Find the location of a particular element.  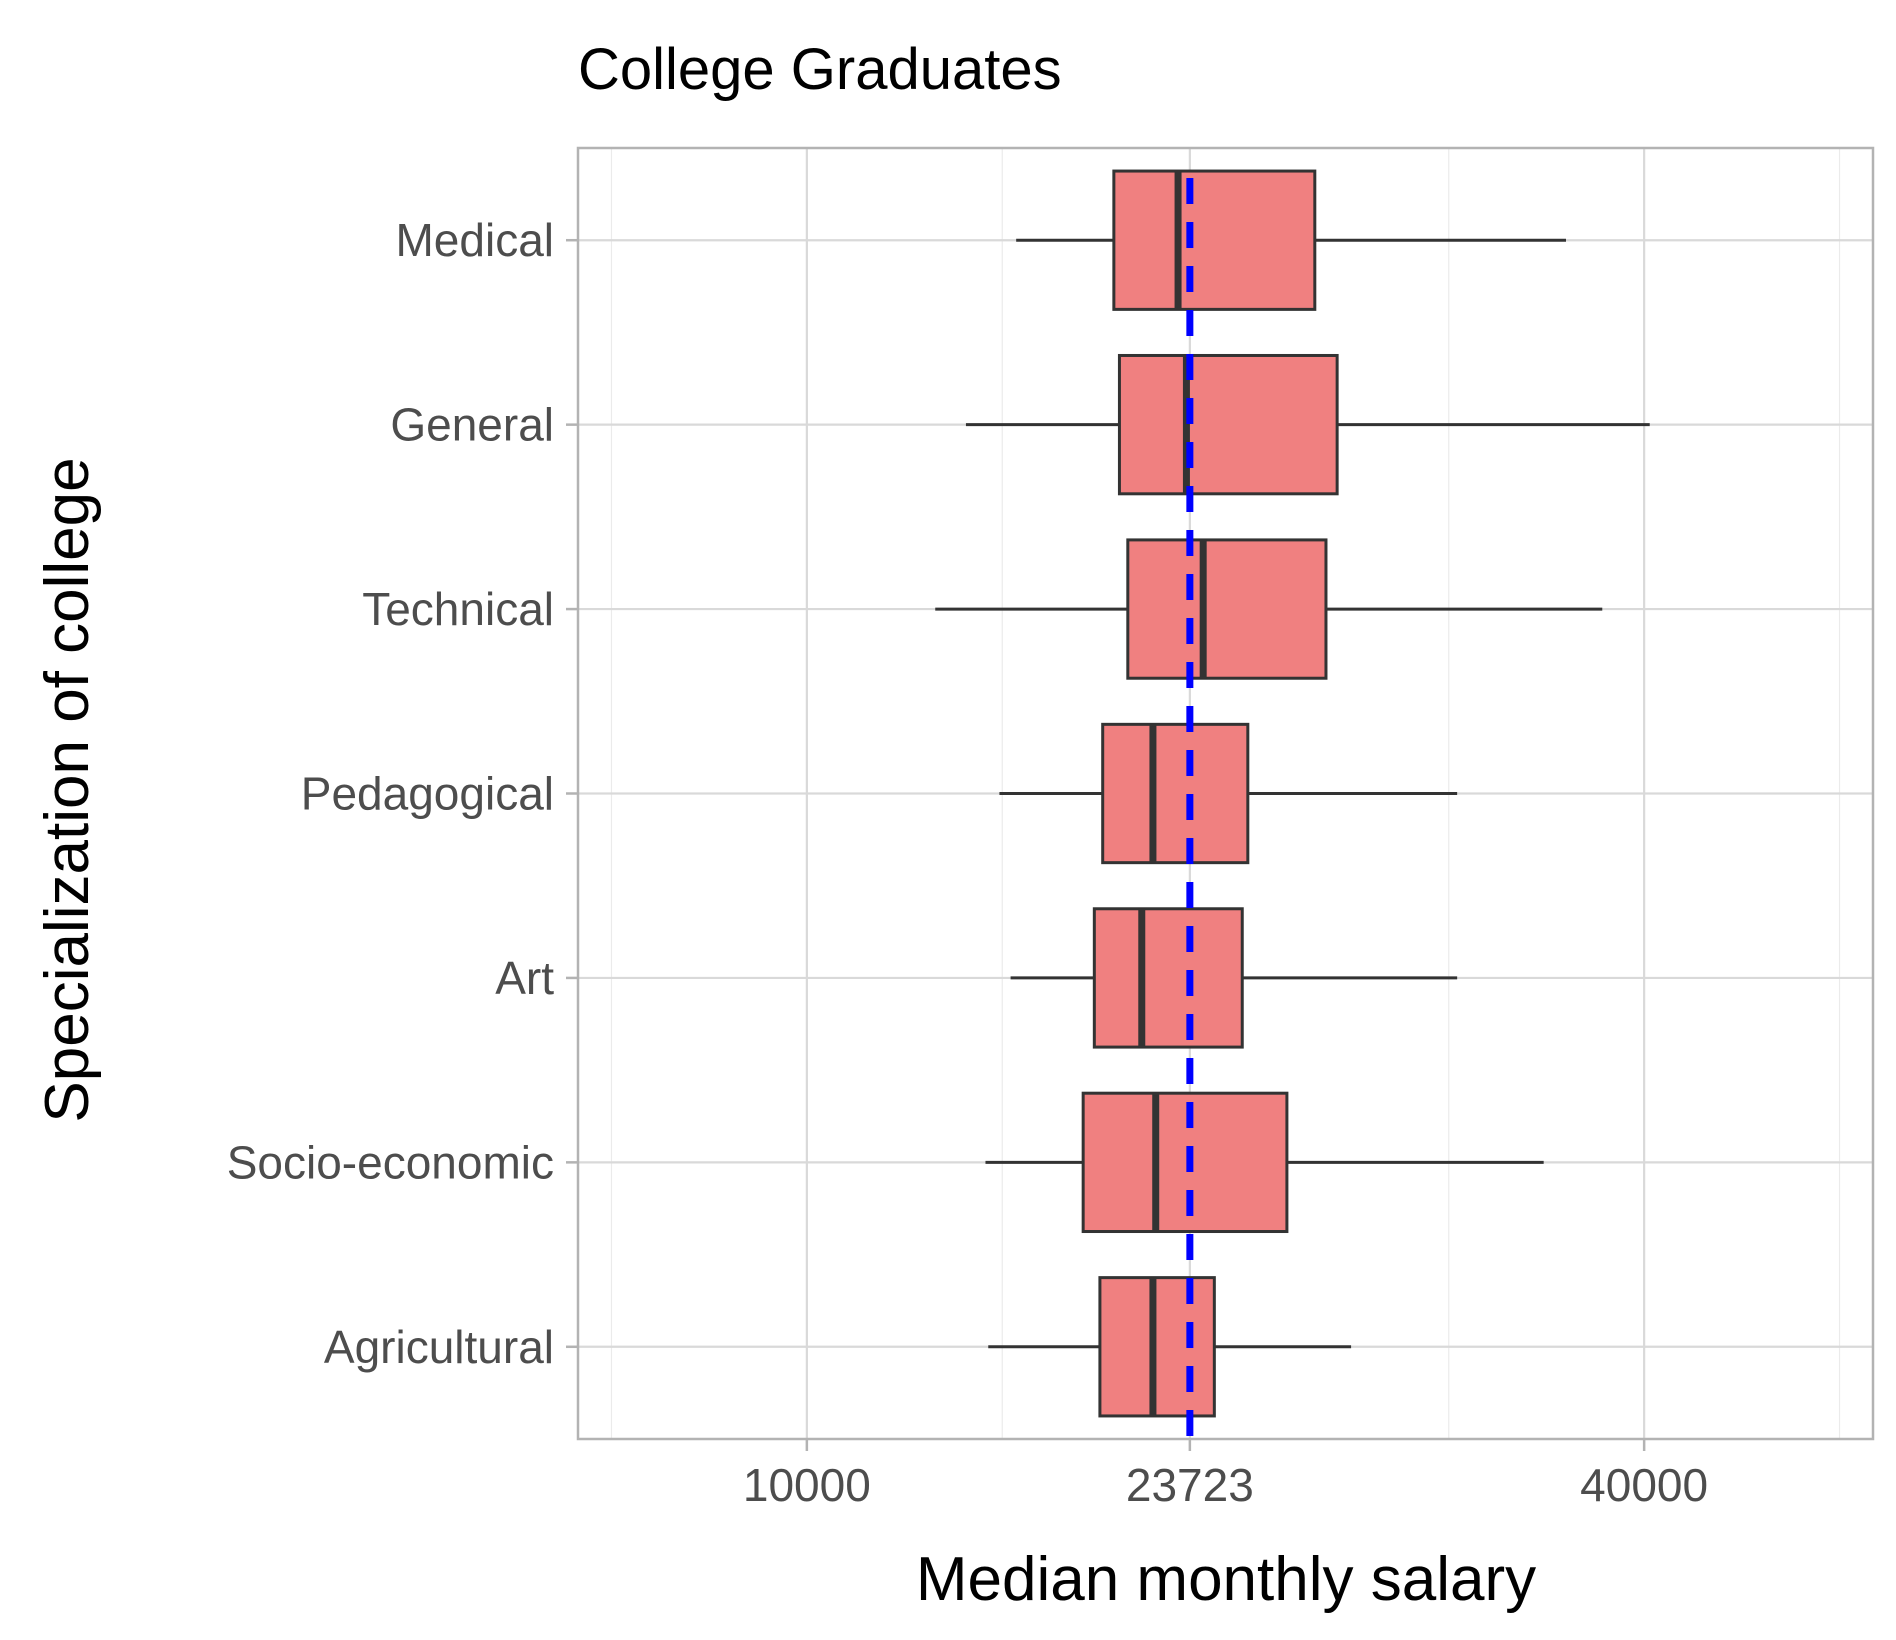

y-tick-label: Socio-economic is located at coordinates (390, 1162).